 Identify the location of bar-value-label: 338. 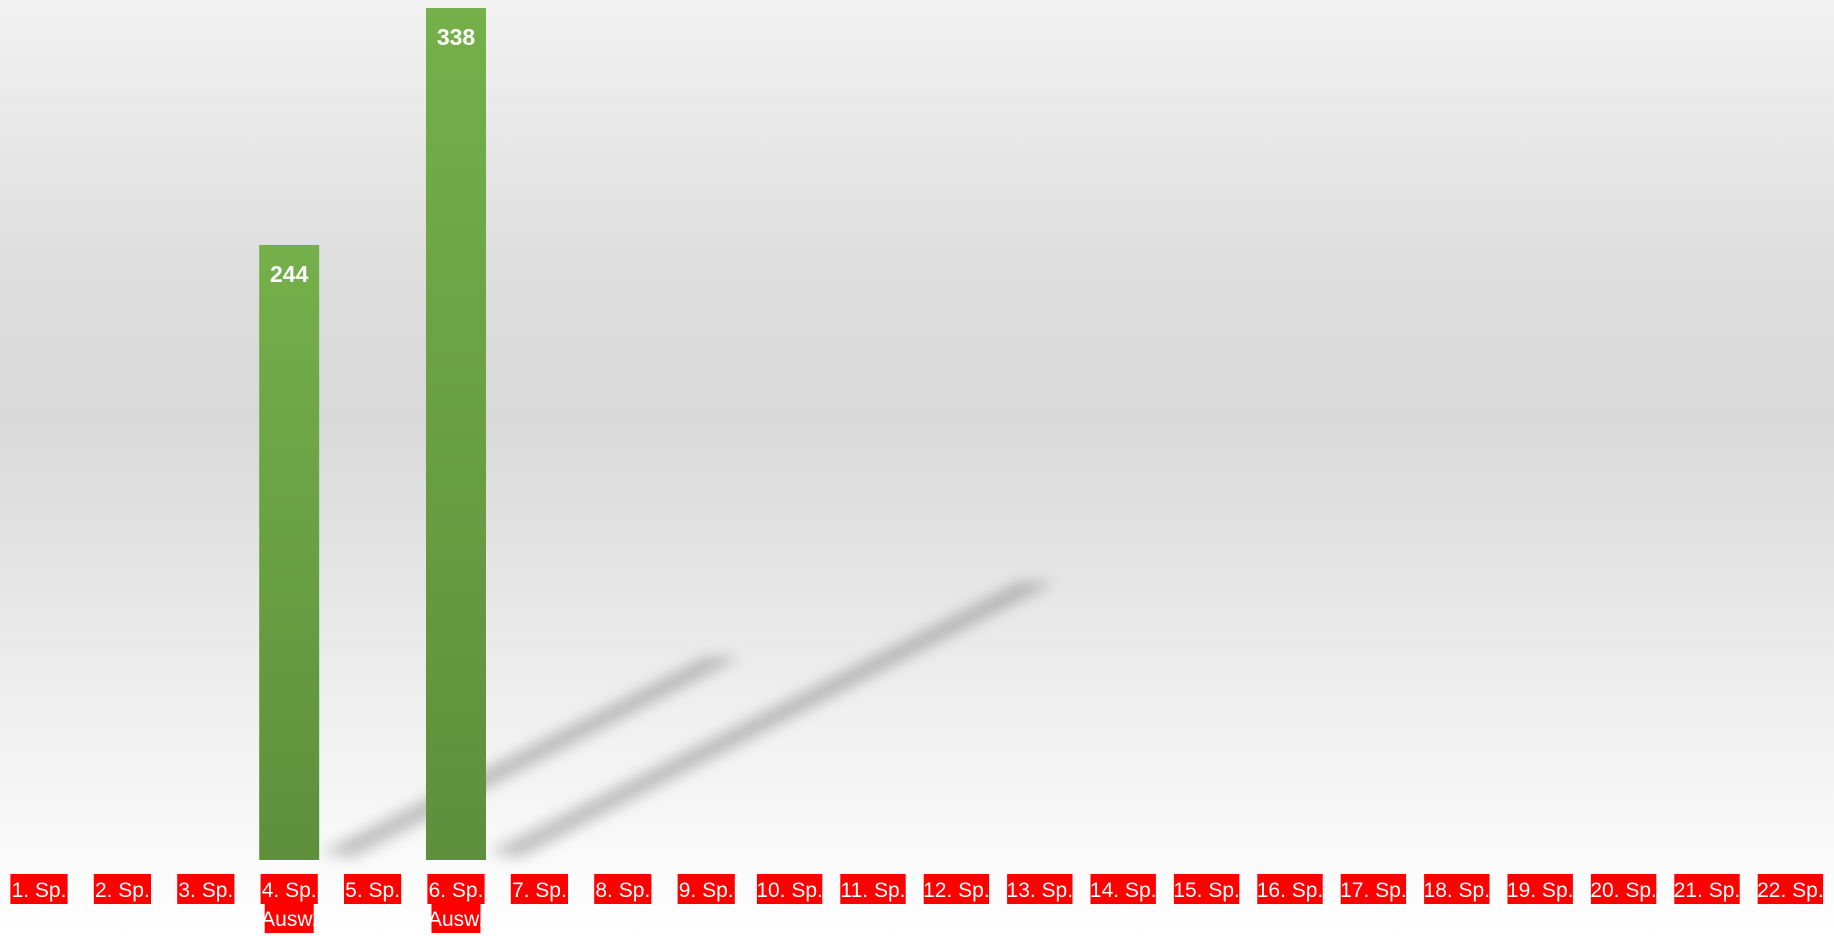
(456, 37).